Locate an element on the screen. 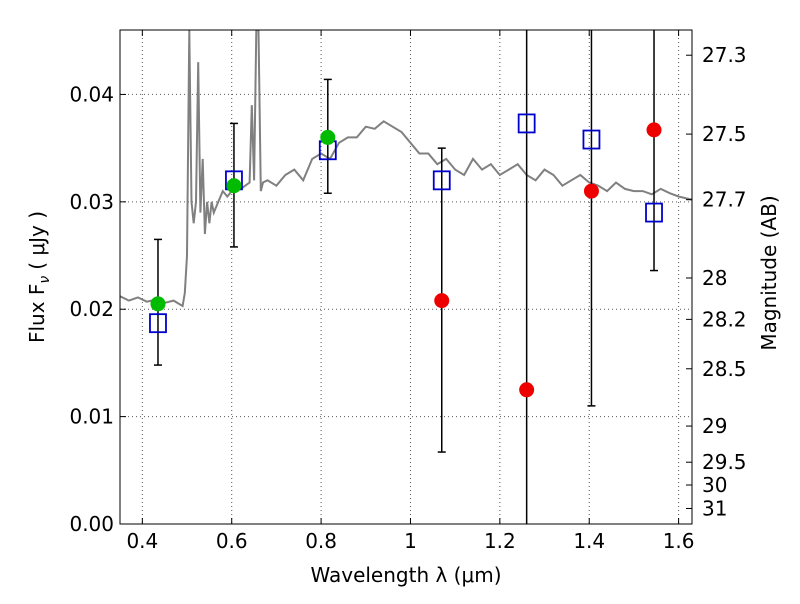  y-axis-label-unit: ( μJy ) is located at coordinates (37, 240).